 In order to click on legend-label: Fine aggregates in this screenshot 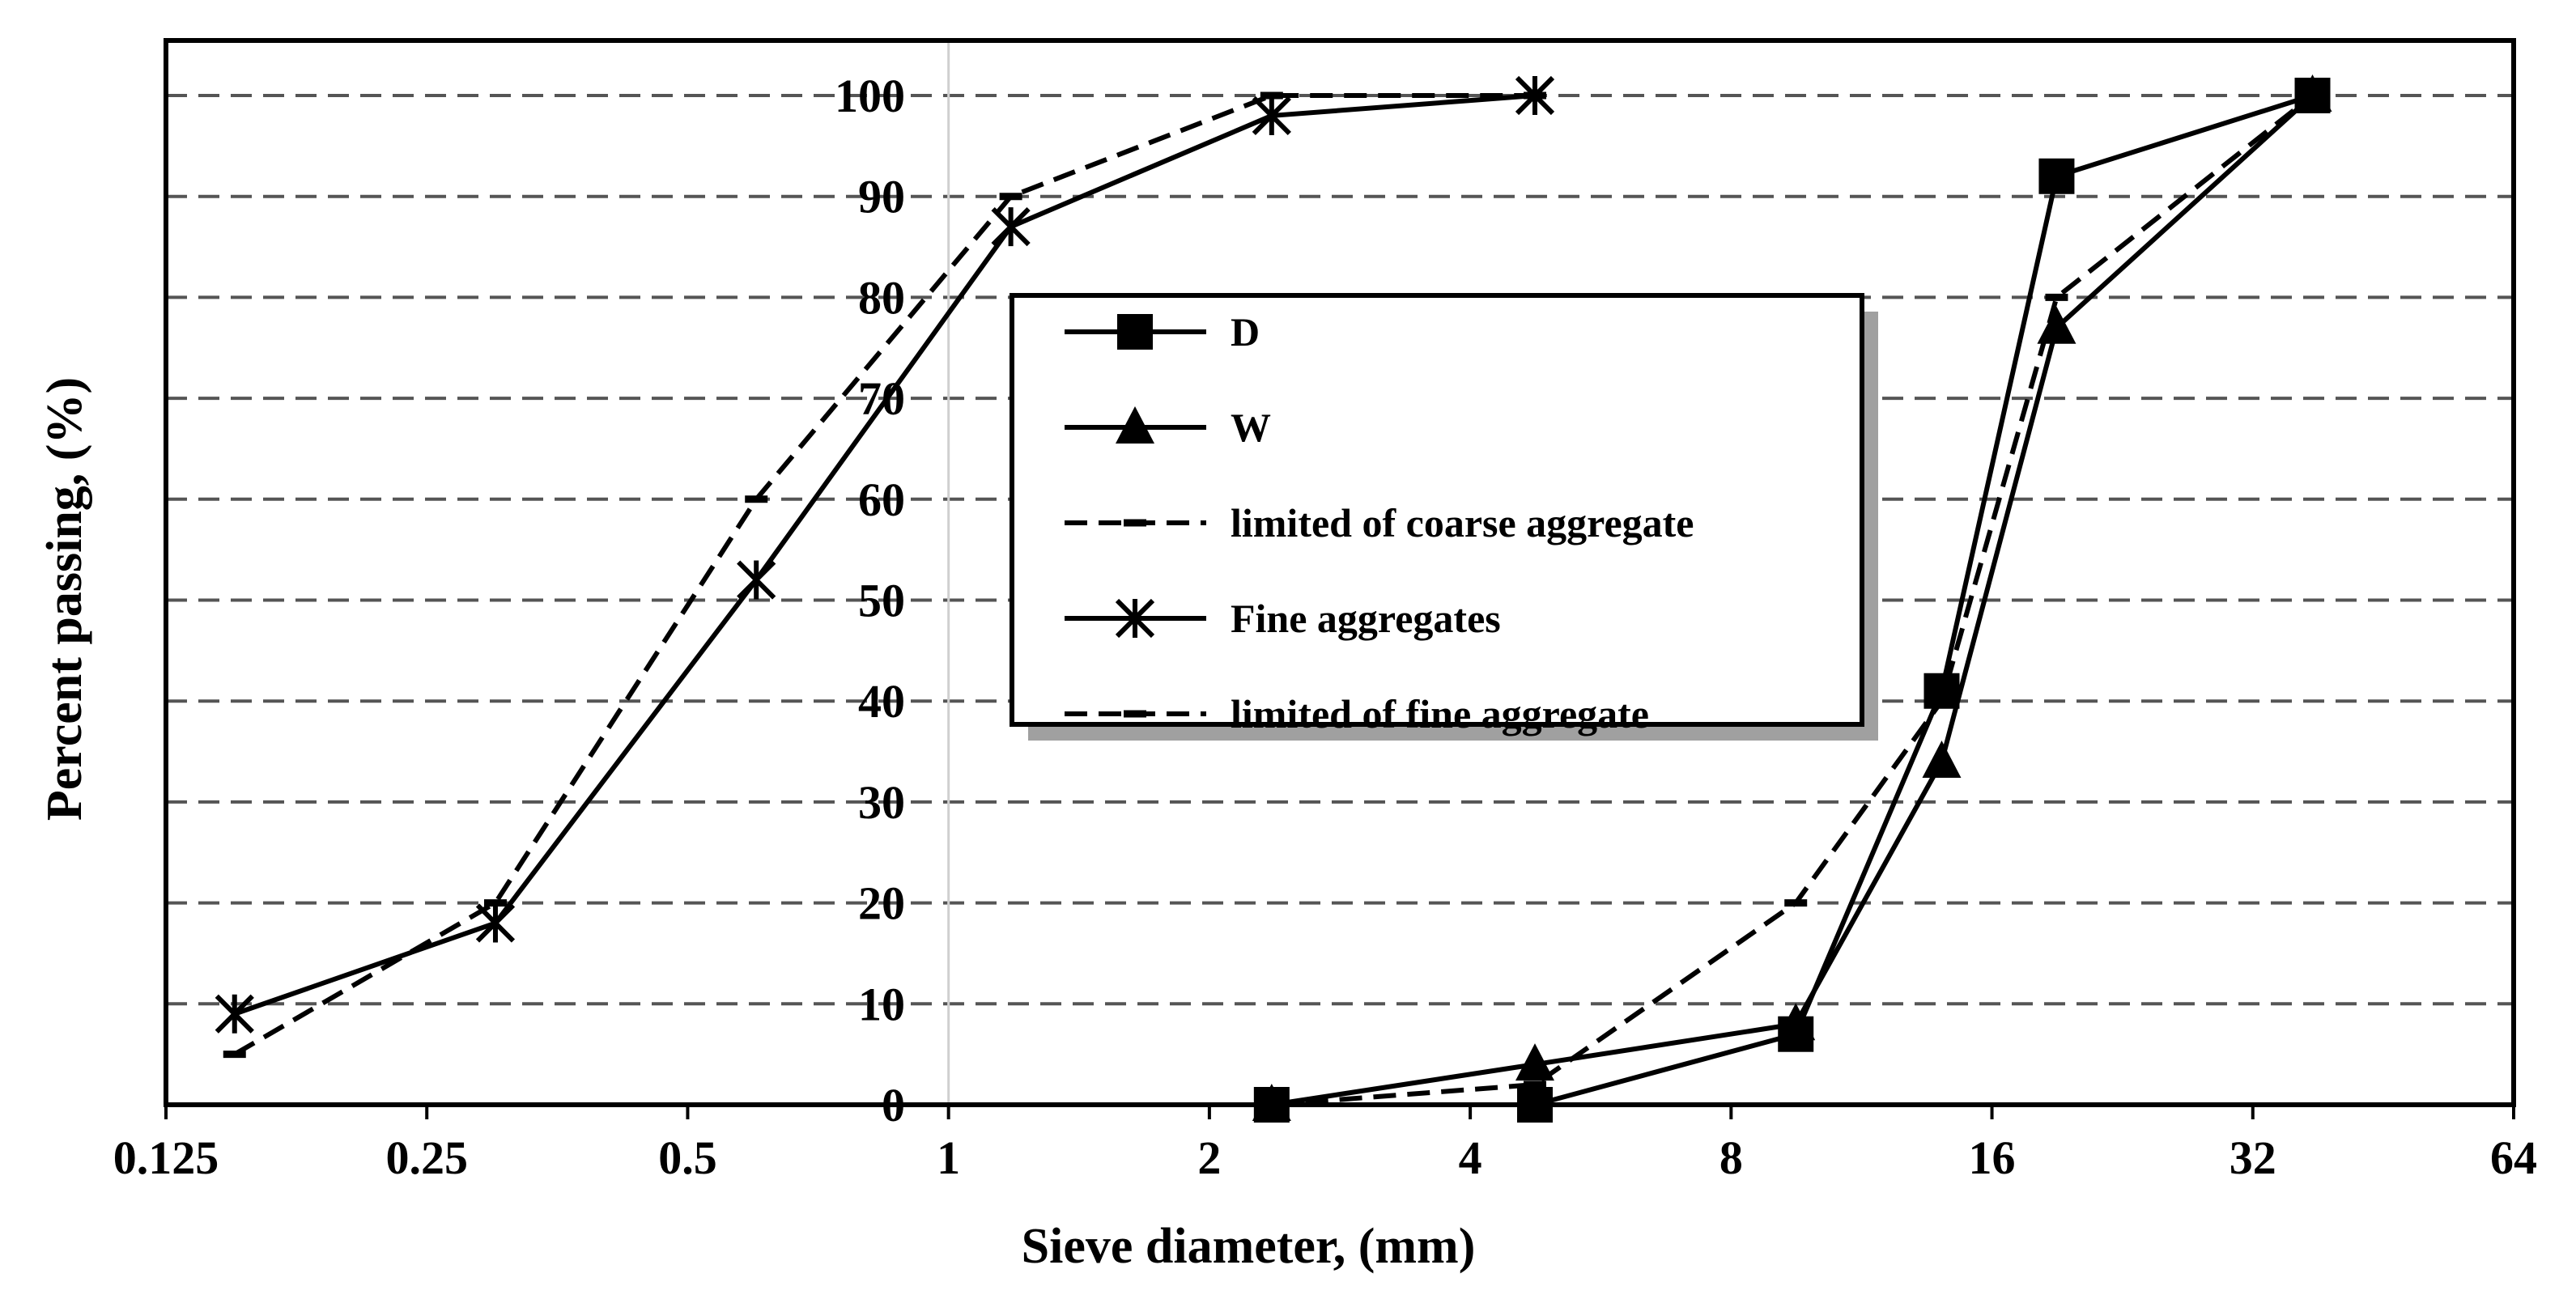, I will do `click(1366, 619)`.